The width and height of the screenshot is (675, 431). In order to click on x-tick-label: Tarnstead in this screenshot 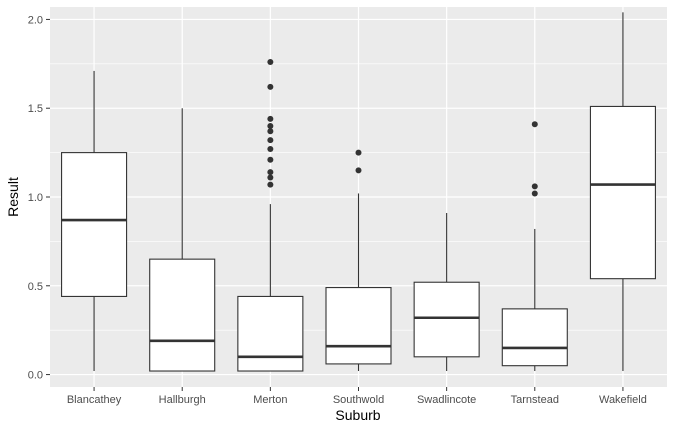, I will do `click(535, 400)`.